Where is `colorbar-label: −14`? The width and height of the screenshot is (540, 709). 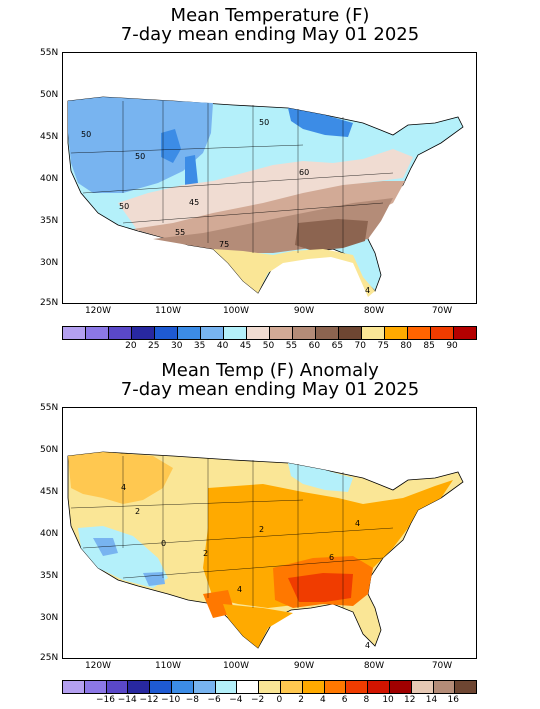 colorbar-label: −14 is located at coordinates (127, 700).